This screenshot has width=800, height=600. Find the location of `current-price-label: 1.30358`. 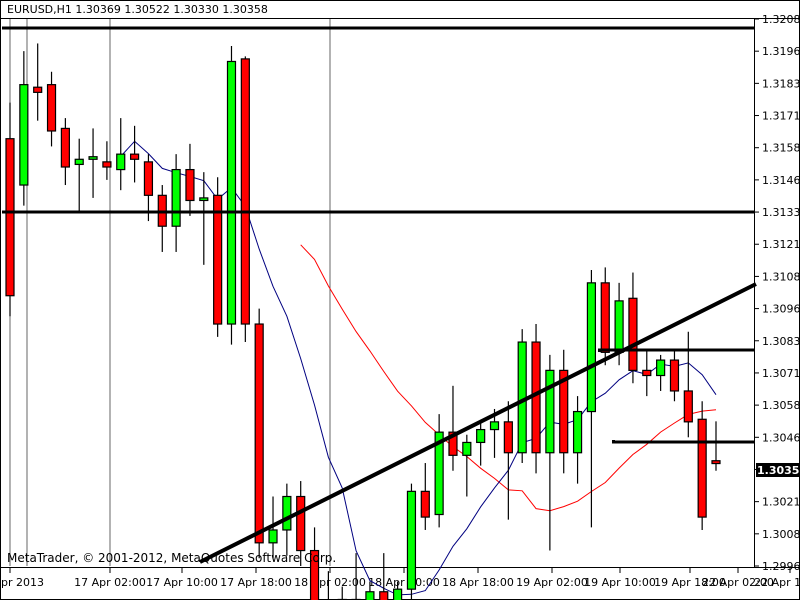

current-price-label: 1.30358 is located at coordinates (778, 470).